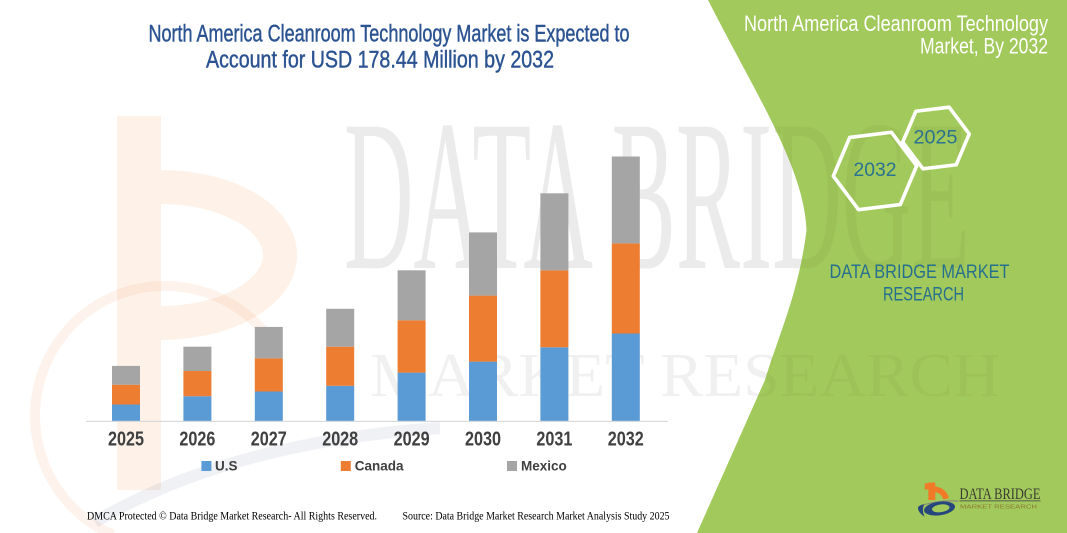 The height and width of the screenshot is (533, 1067). What do you see at coordinates (554, 440) in the screenshot?
I see `svg-text: 2031` at bounding box center [554, 440].